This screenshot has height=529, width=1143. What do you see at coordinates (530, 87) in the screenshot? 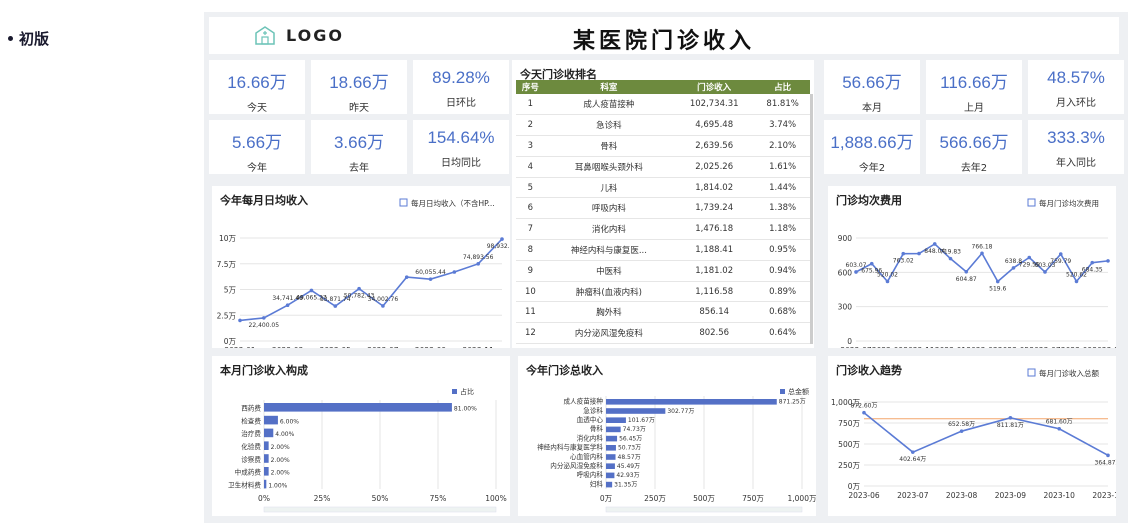
I see `column-header: 序号` at bounding box center [530, 87].